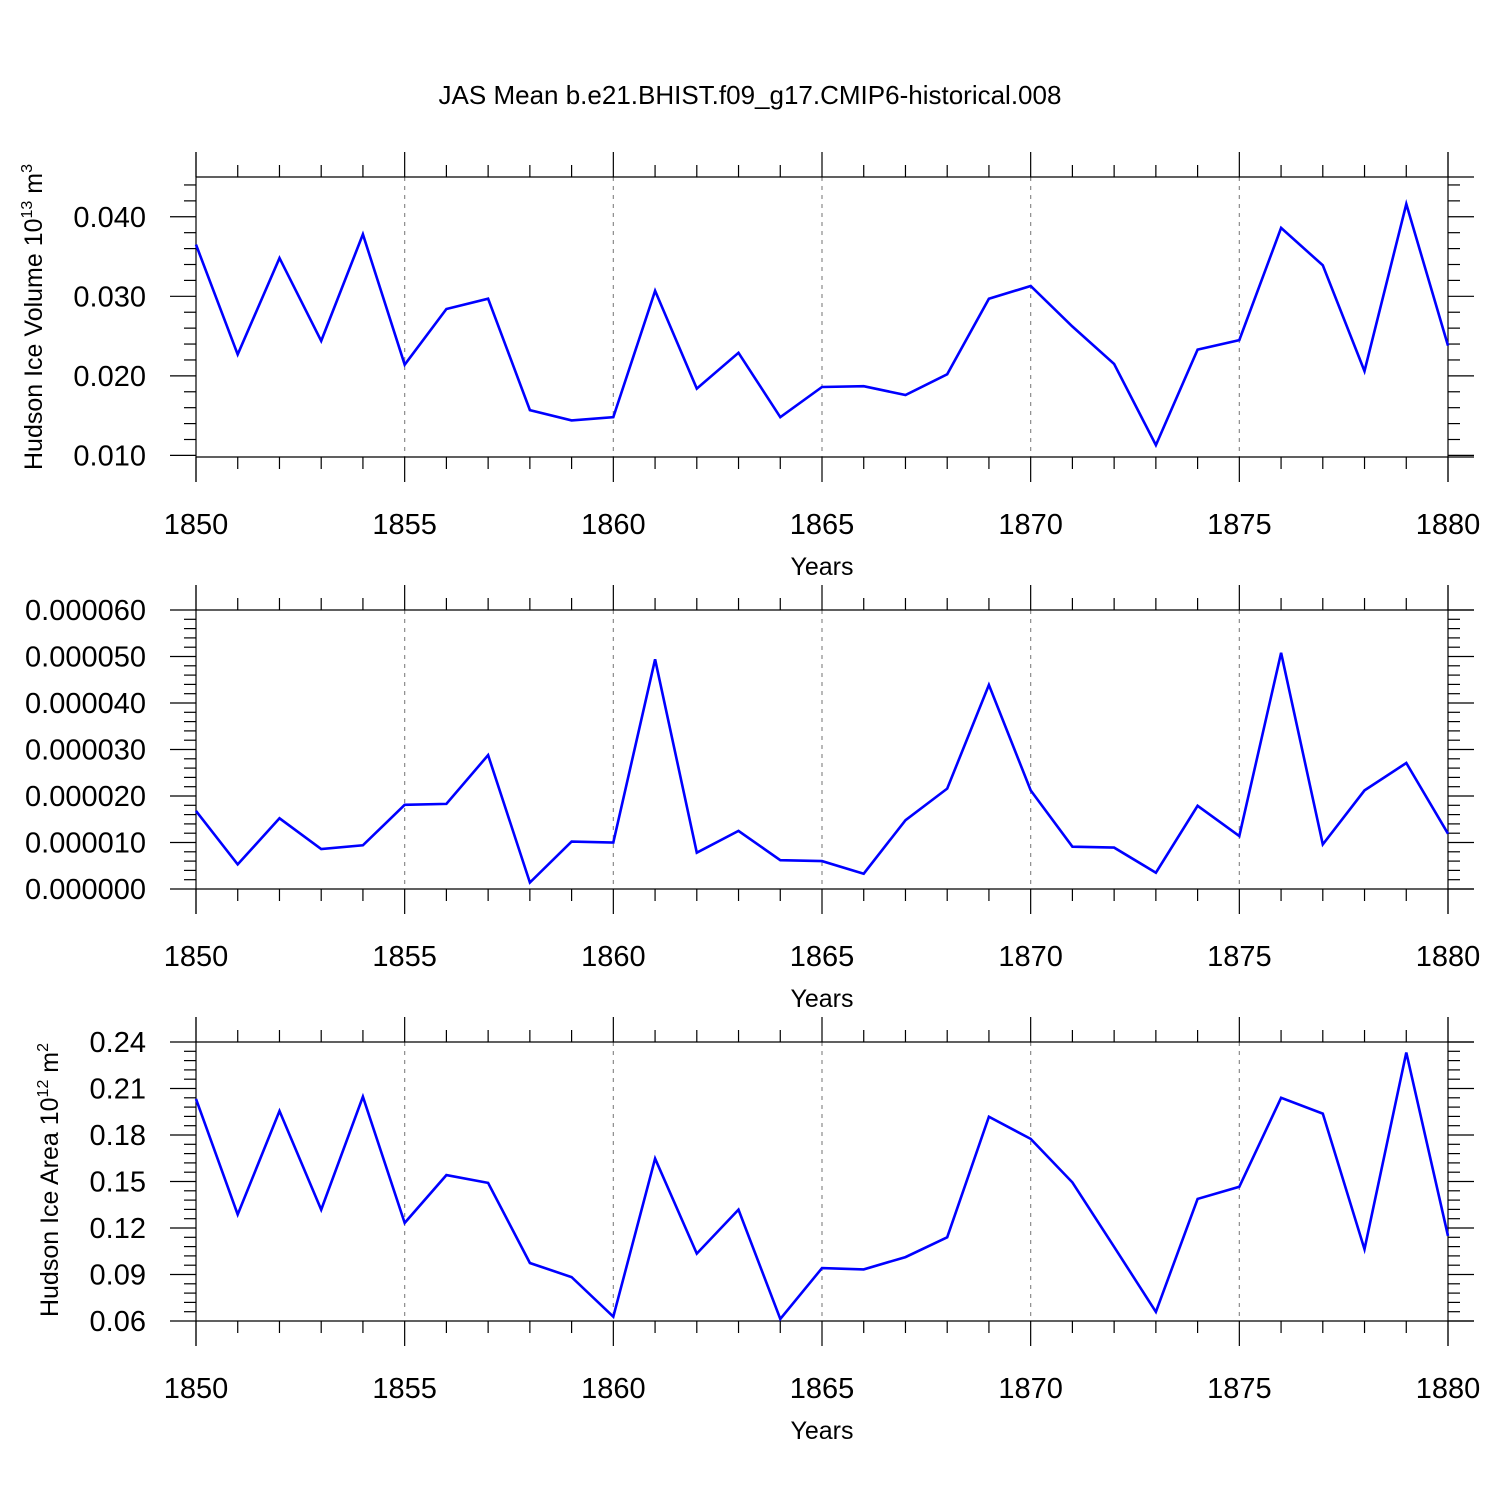 The height and width of the screenshot is (1500, 1500). I want to click on y-tick-label: 0.000010, so click(85, 844).